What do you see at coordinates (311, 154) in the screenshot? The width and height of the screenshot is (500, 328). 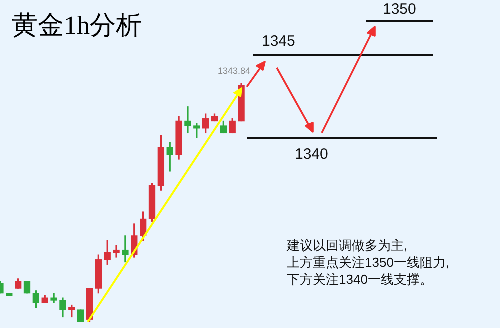 I see `text: 1340` at bounding box center [311, 154].